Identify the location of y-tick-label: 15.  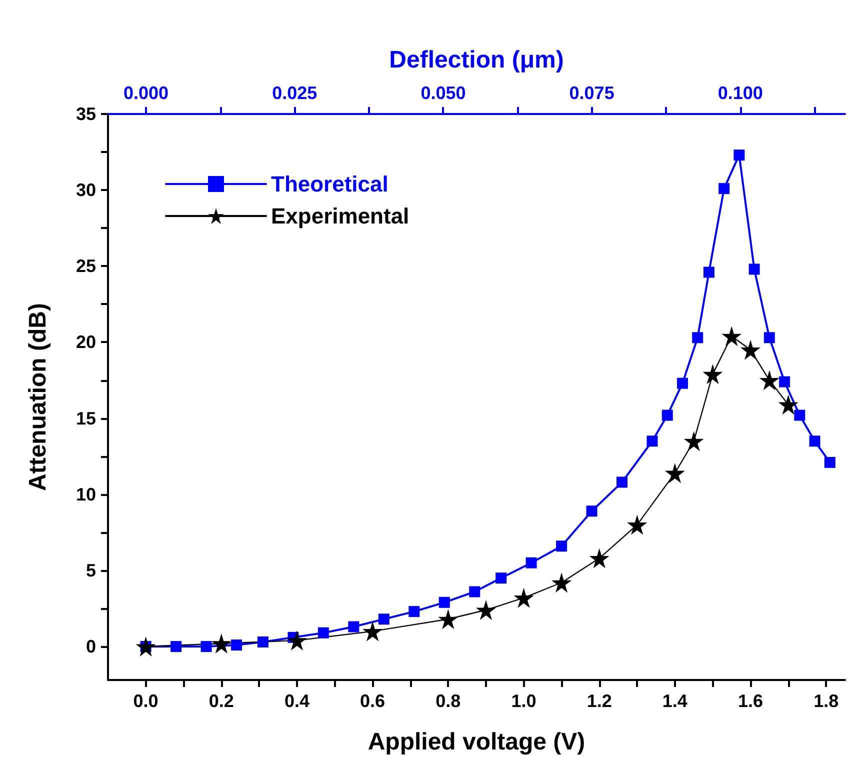
(86, 418).